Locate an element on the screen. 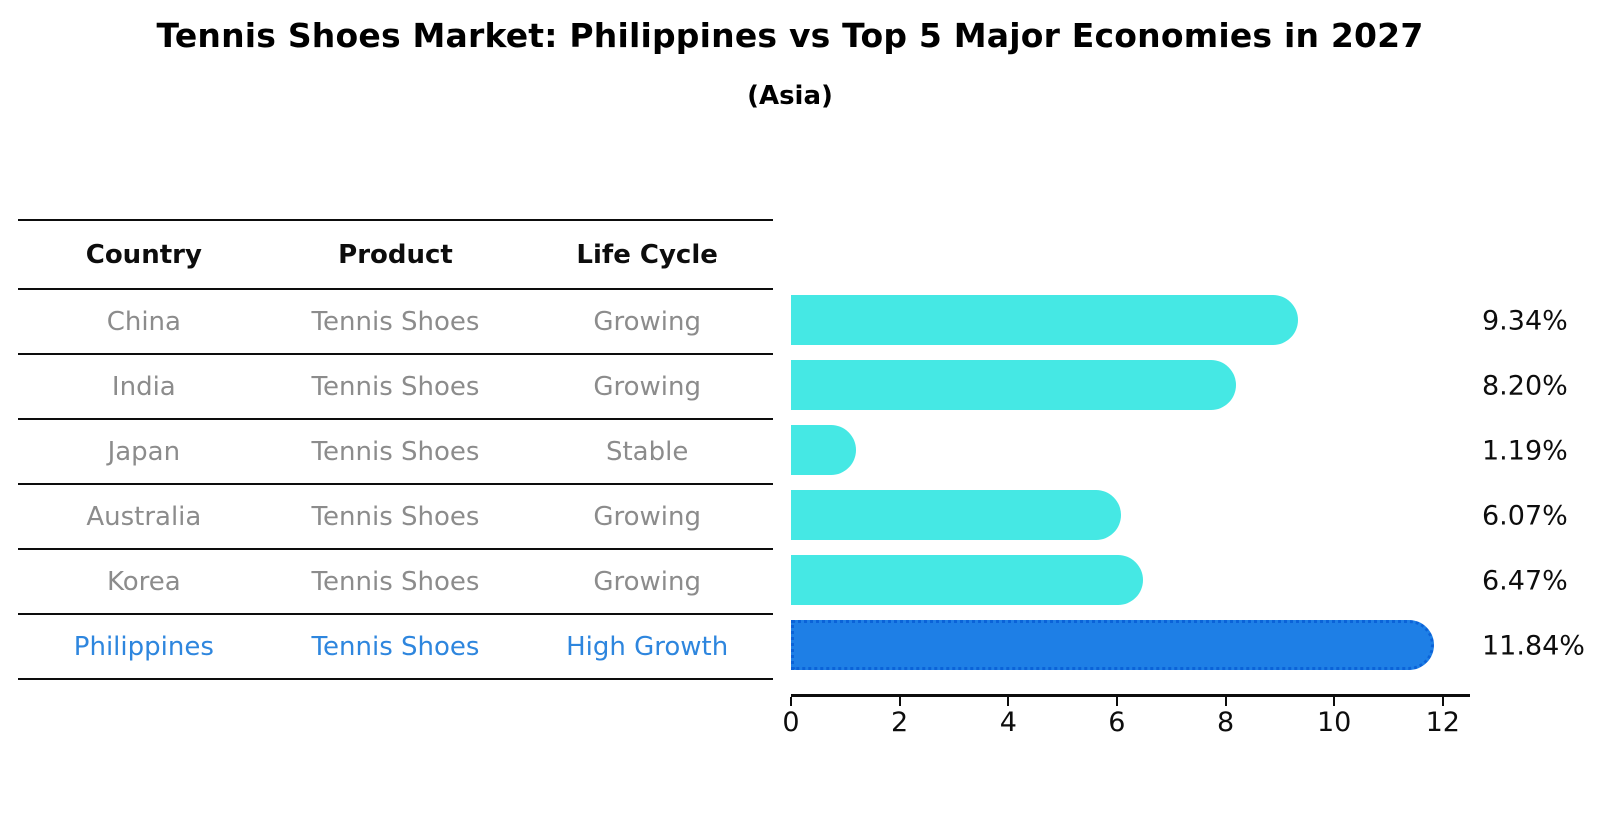 This screenshot has height=823, width=1604. x-tick-label: 4 is located at coordinates (1008, 722).